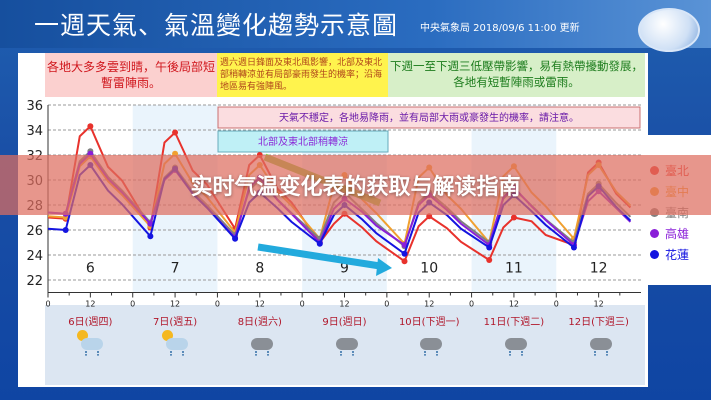 This screenshot has width=711, height=400. Describe the element at coordinates (677, 255) in the screenshot. I see `legend-label: 花蓮` at that location.